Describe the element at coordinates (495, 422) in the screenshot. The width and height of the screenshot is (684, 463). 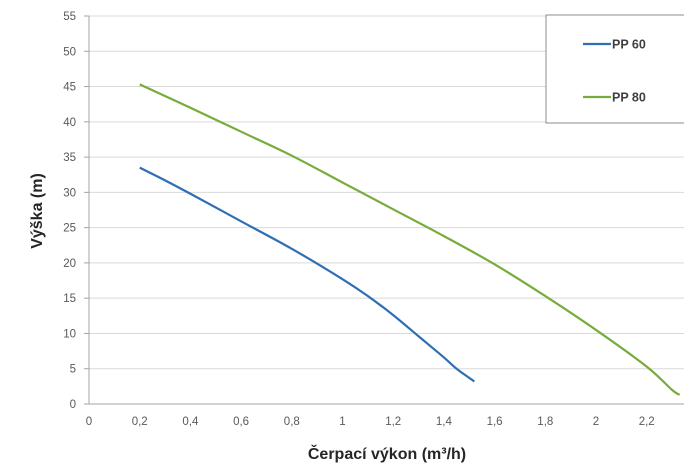
I see `x-tick-label-8: 1,6` at that location.